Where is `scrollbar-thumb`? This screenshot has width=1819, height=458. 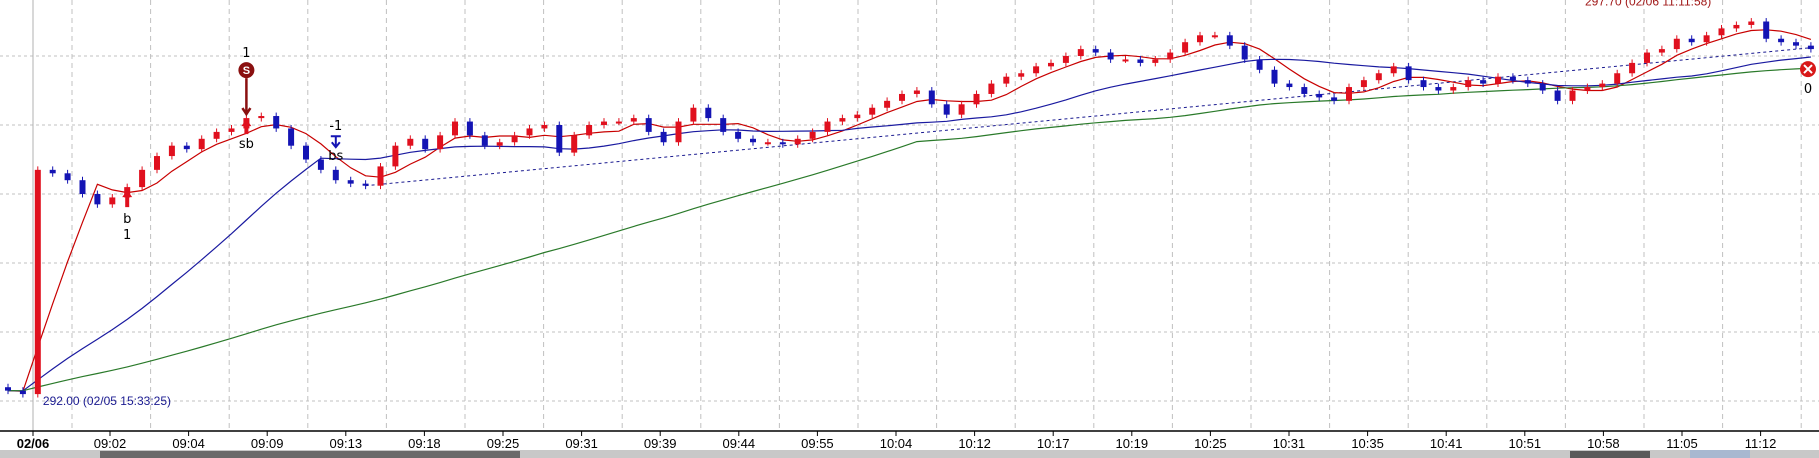 scrollbar-thumb is located at coordinates (310, 454).